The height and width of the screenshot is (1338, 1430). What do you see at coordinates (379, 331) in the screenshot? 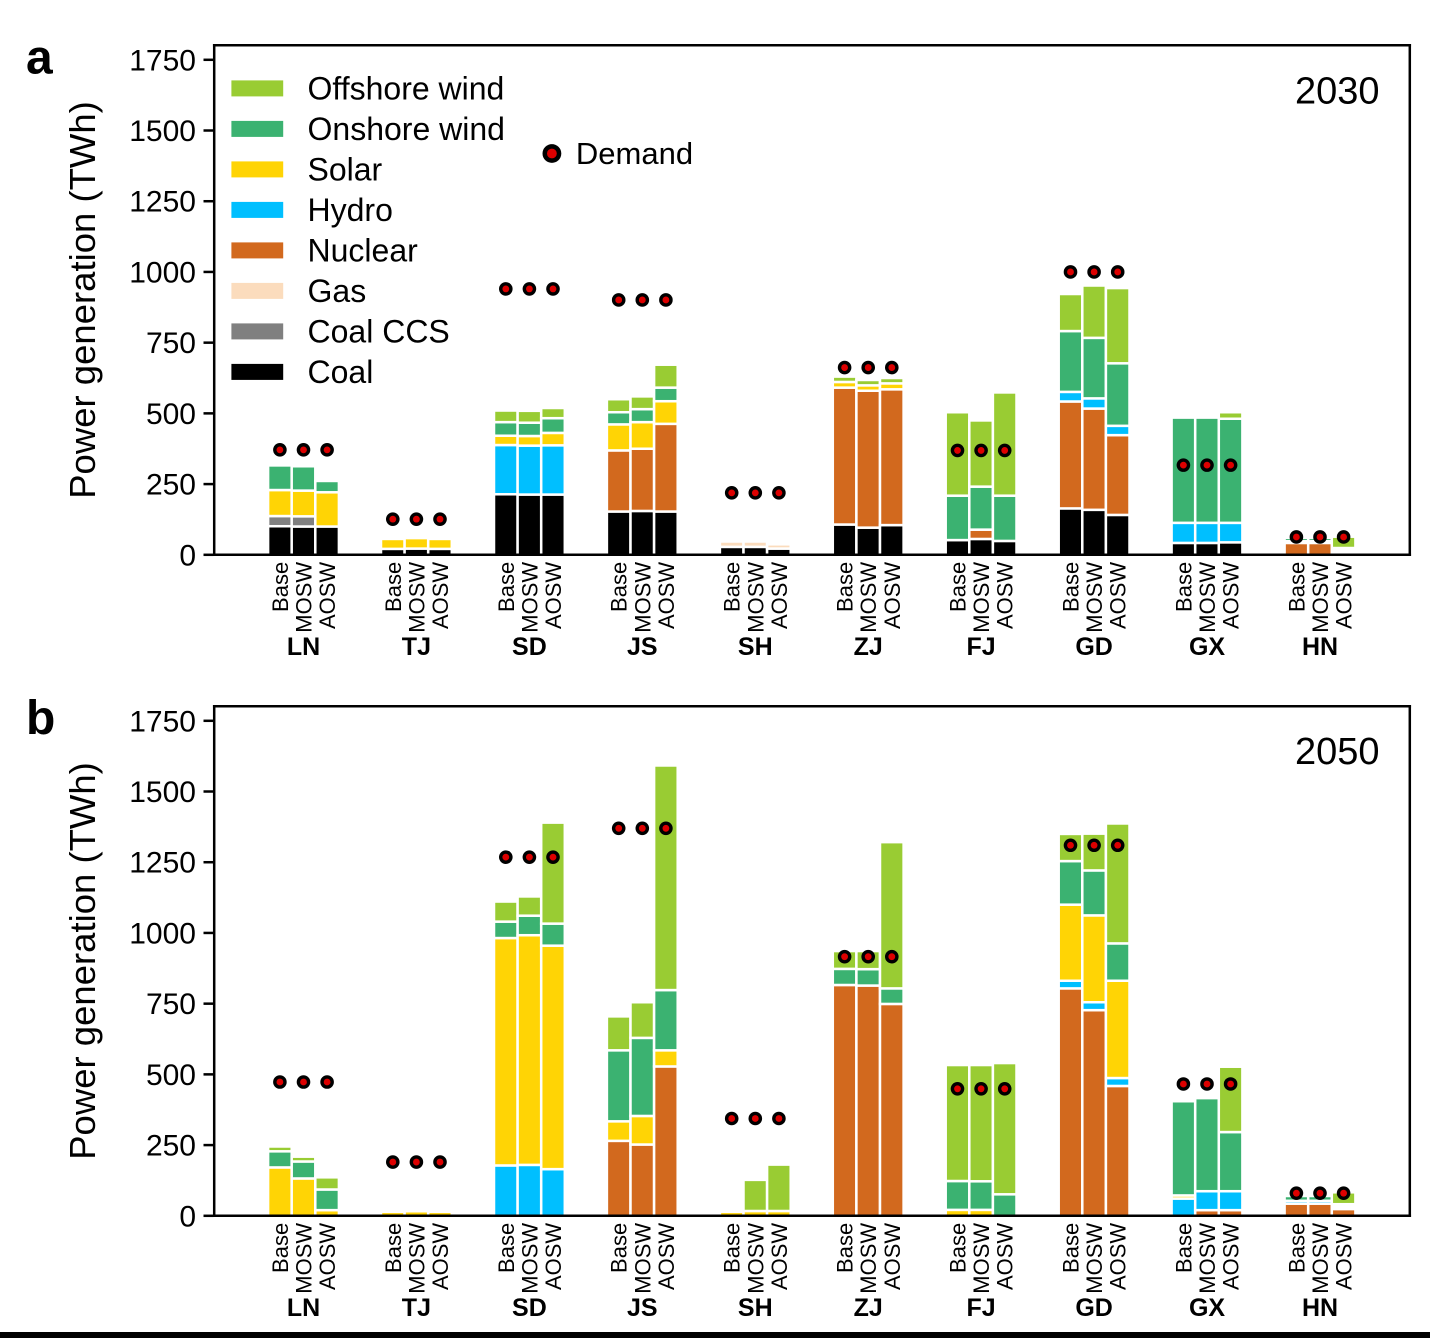
I see `svg-text: Coal CCS` at bounding box center [379, 331].